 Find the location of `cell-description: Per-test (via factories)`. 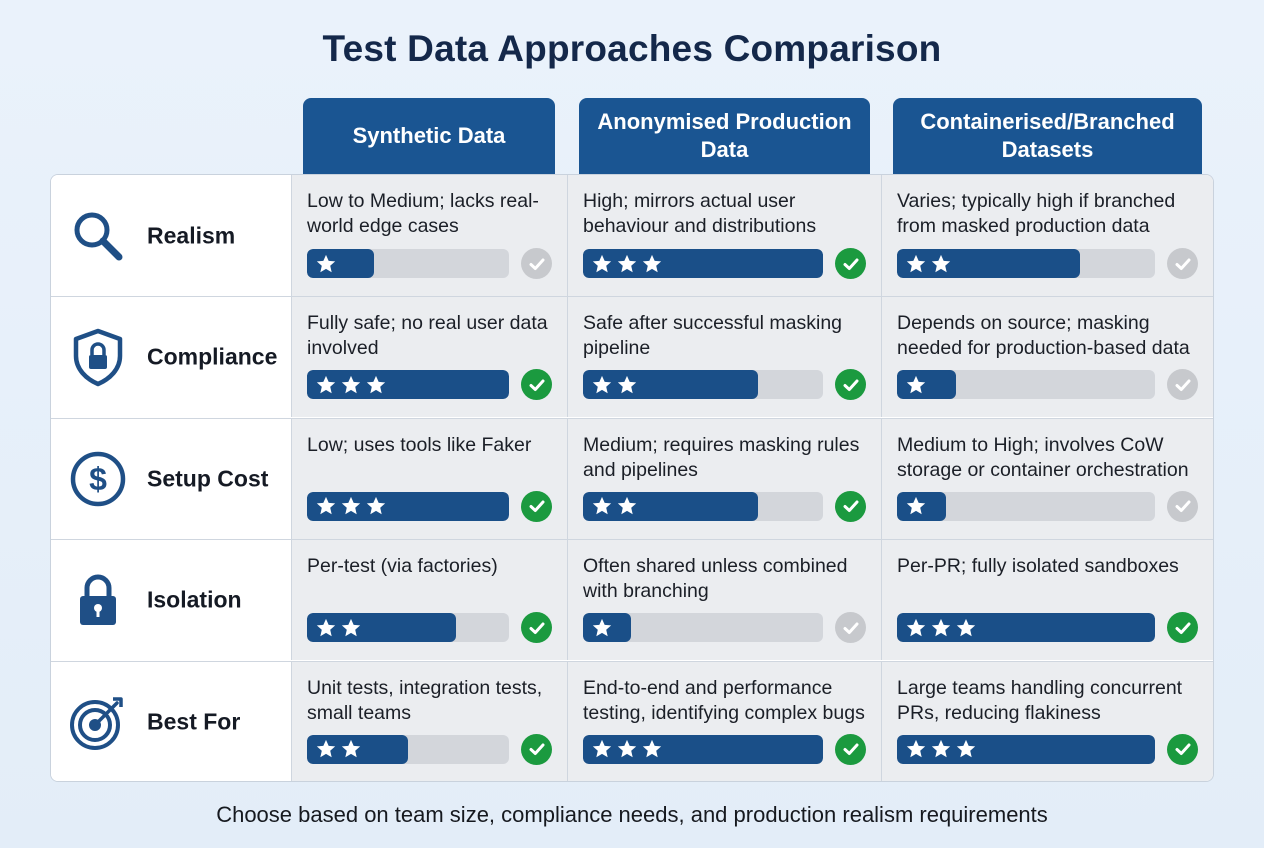

cell-description: Per-test (via factories) is located at coordinates (402, 566).